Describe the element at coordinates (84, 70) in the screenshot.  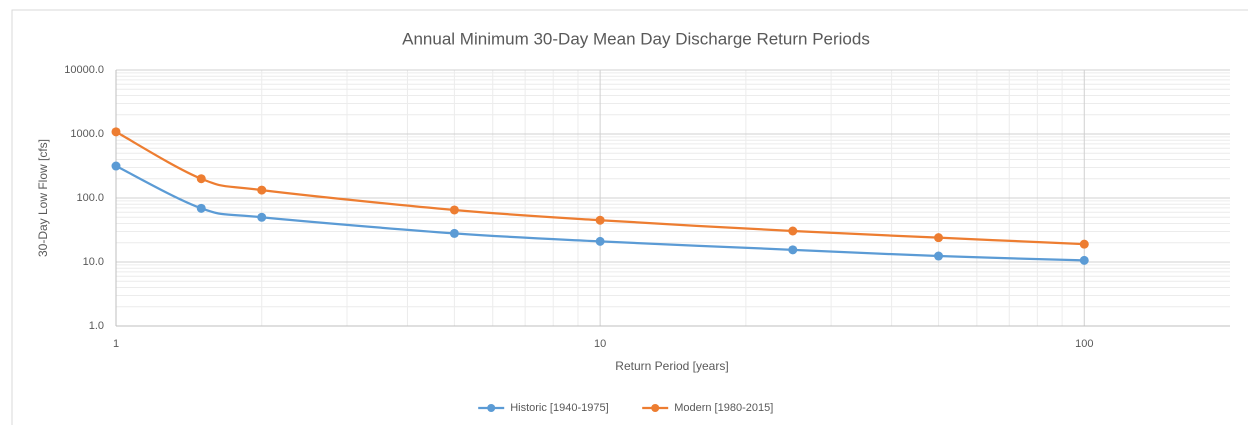
I see `y-tick-label: 10000.0` at that location.